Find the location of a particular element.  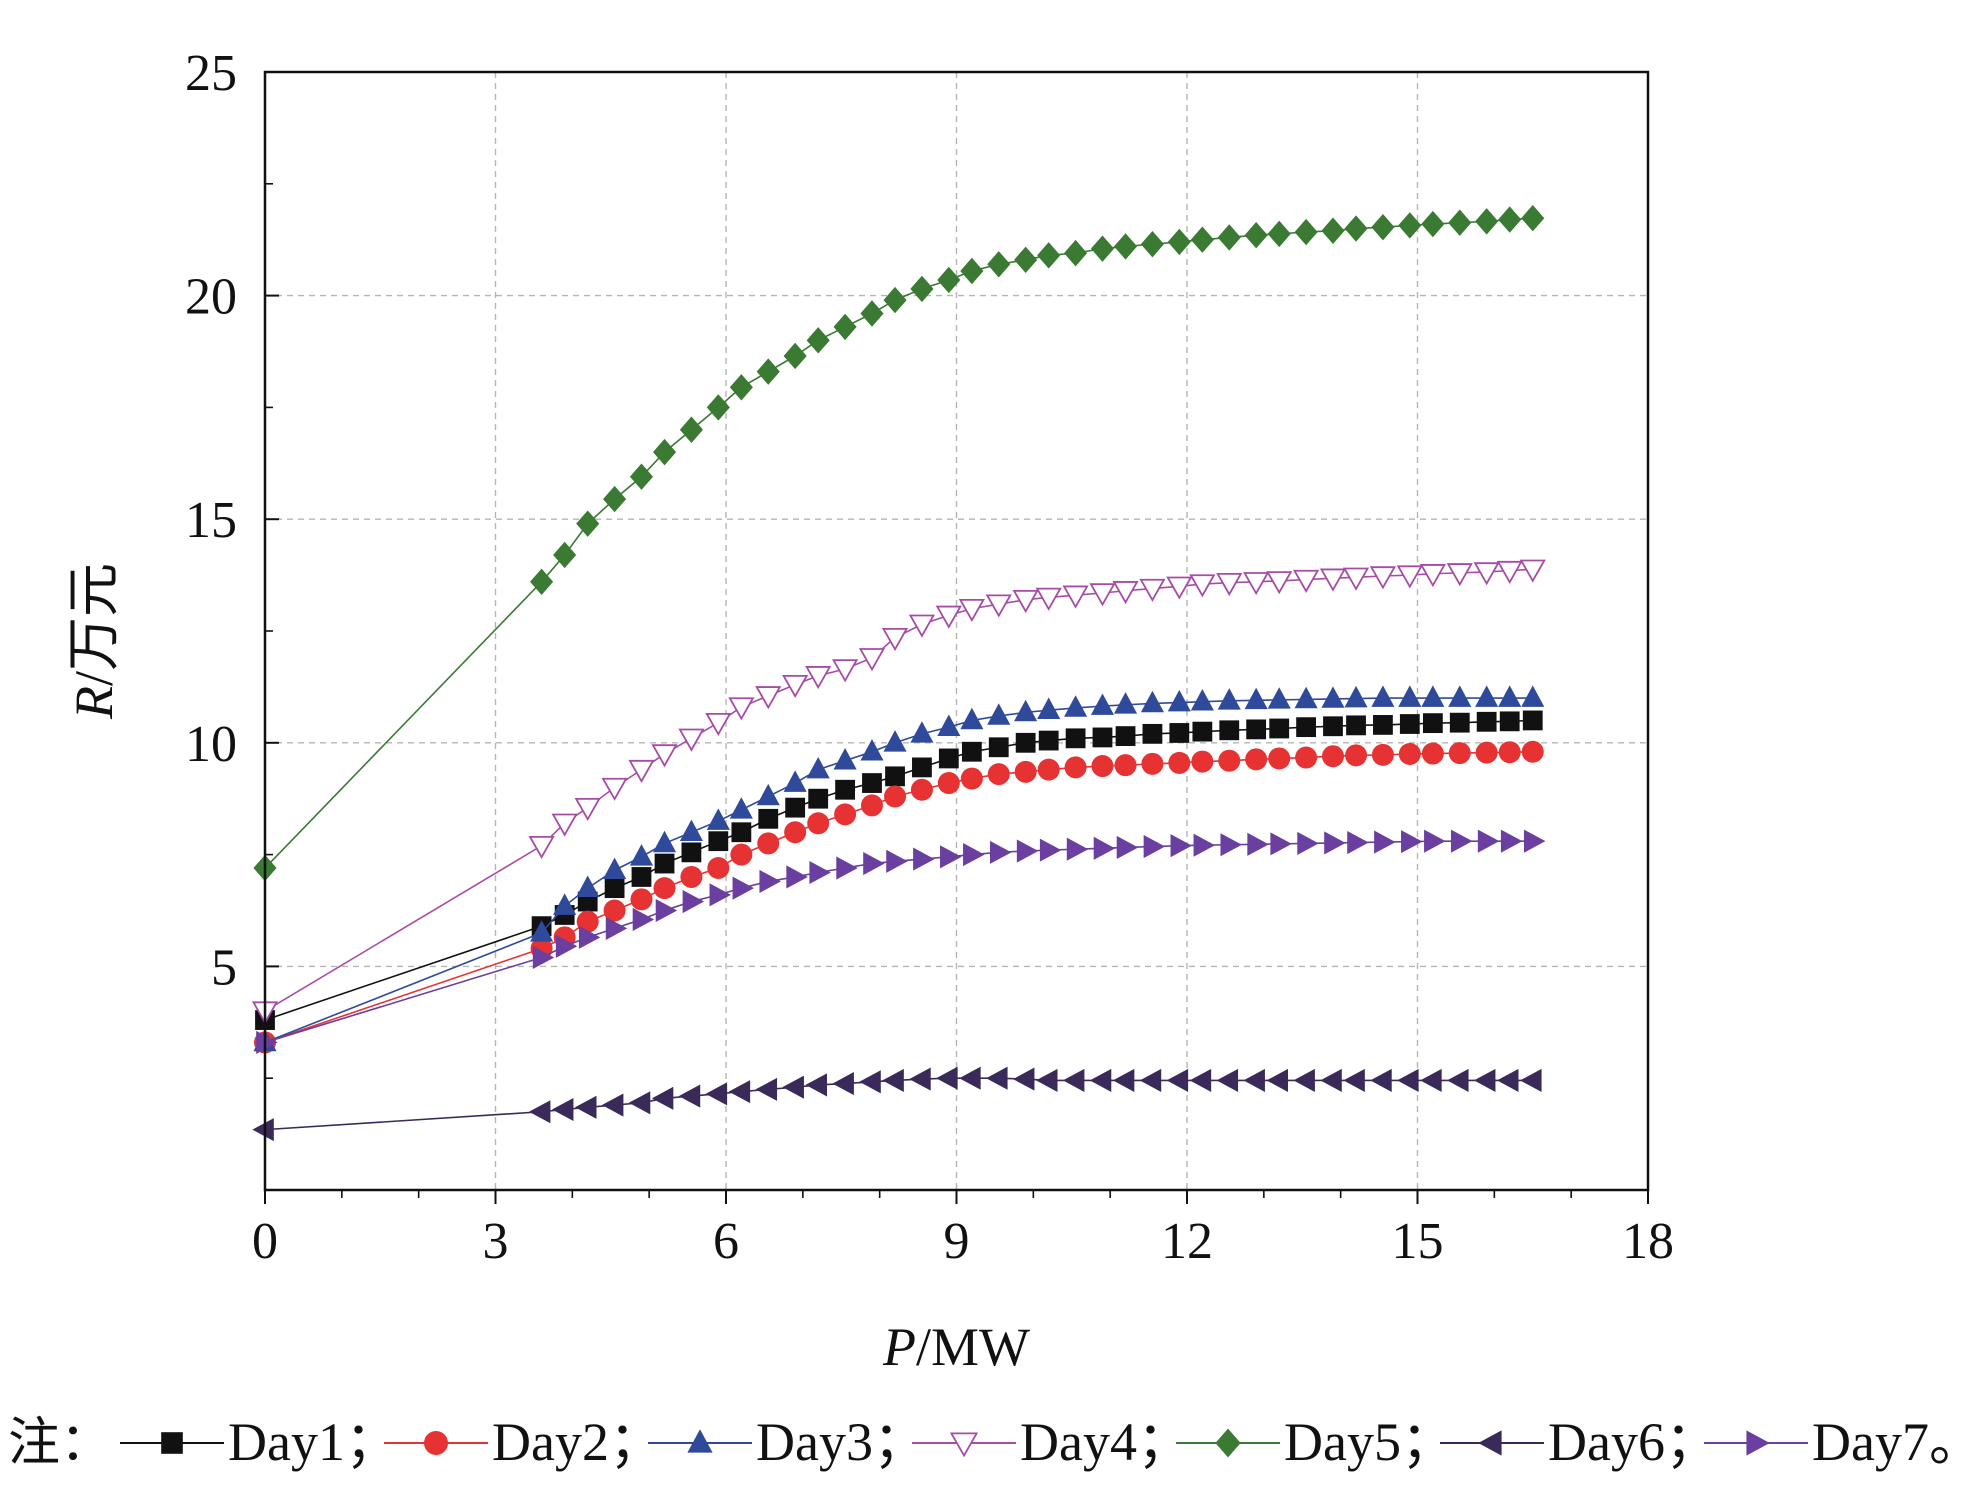

x-tick-label: 15 is located at coordinates (1418, 1241).